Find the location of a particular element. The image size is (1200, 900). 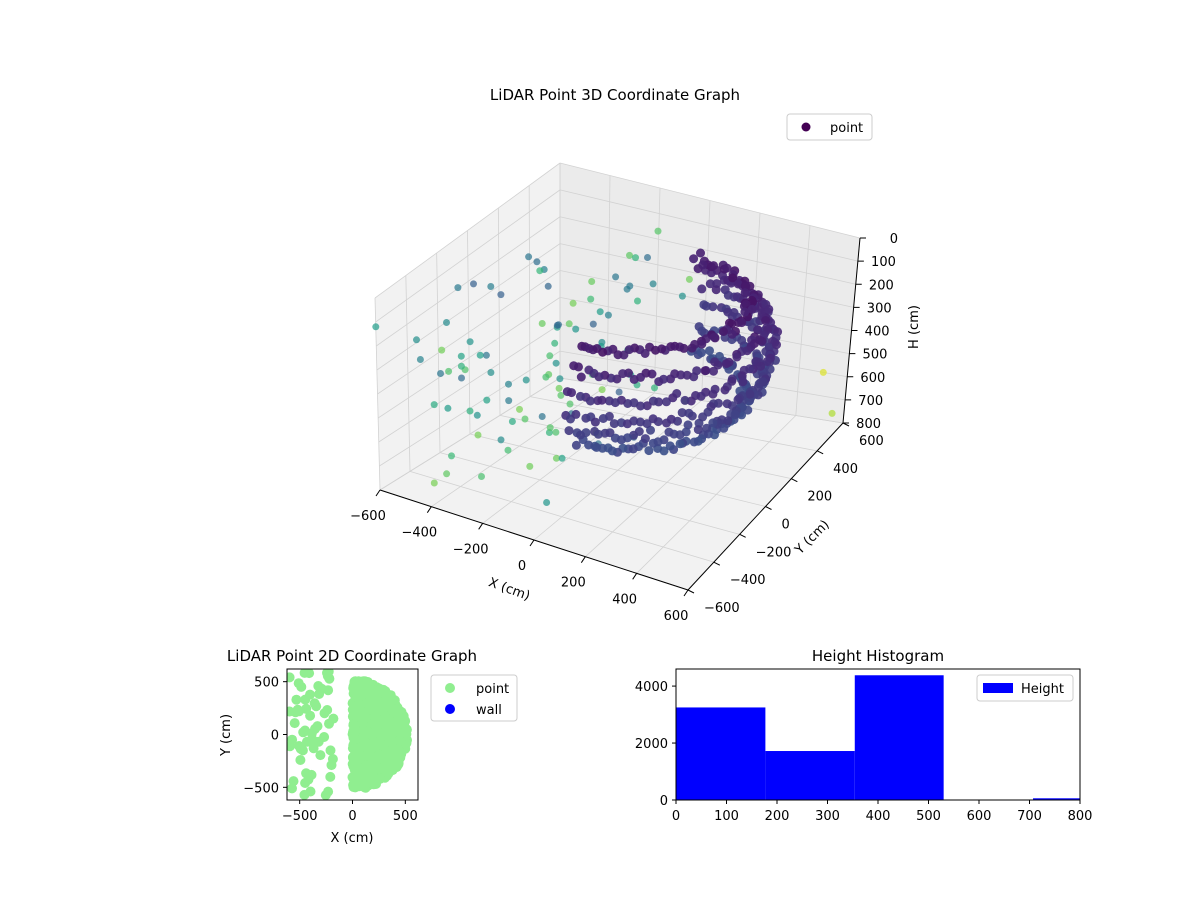

z-tick-label: 0 is located at coordinates (894, 239).